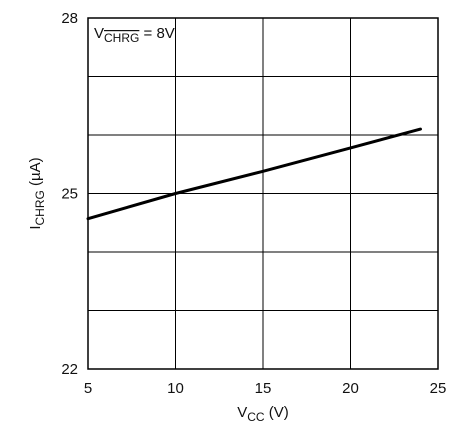 The image size is (463, 427). Describe the element at coordinates (277, 412) in the screenshot. I see `x-axis-title-units: (V)` at that location.